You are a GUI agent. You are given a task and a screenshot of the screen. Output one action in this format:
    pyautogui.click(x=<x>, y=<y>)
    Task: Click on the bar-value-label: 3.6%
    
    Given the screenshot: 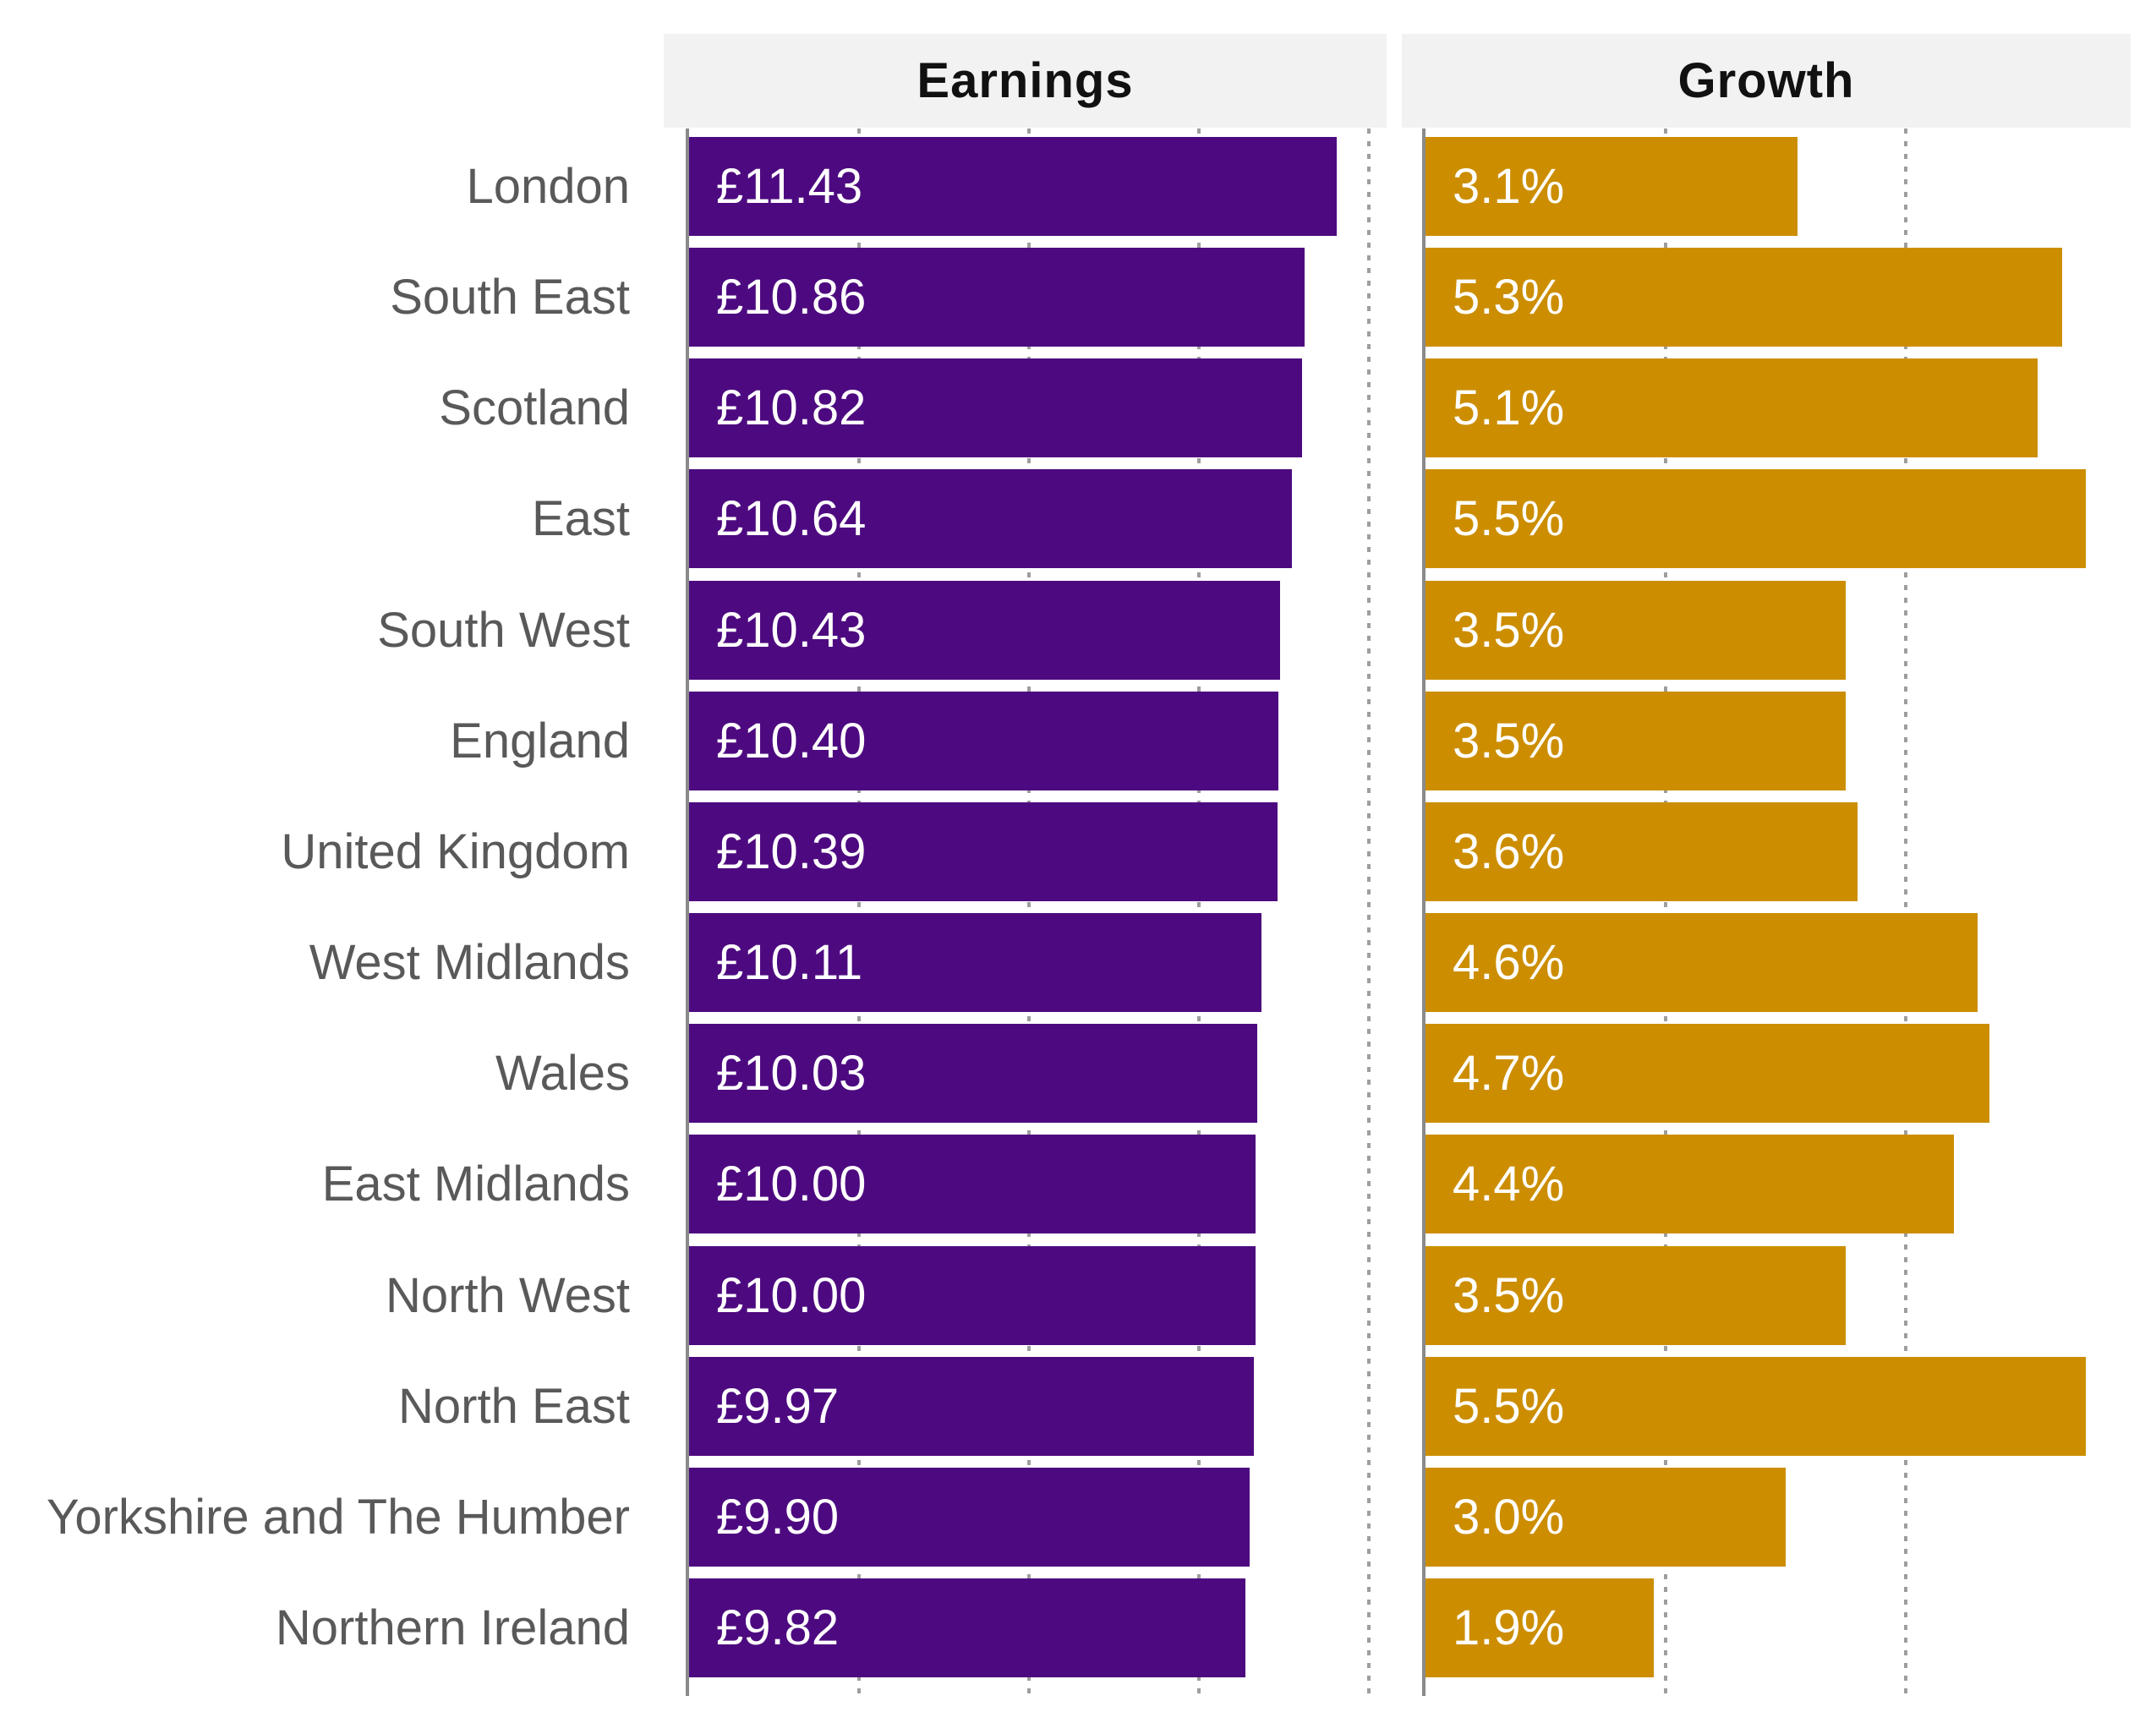 What is the action you would take?
    pyautogui.click(x=1509, y=851)
    